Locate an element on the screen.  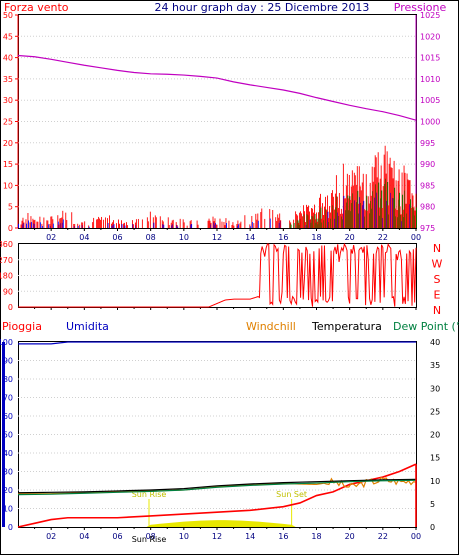
tick-right-compass: S is located at coordinates (437, 279).